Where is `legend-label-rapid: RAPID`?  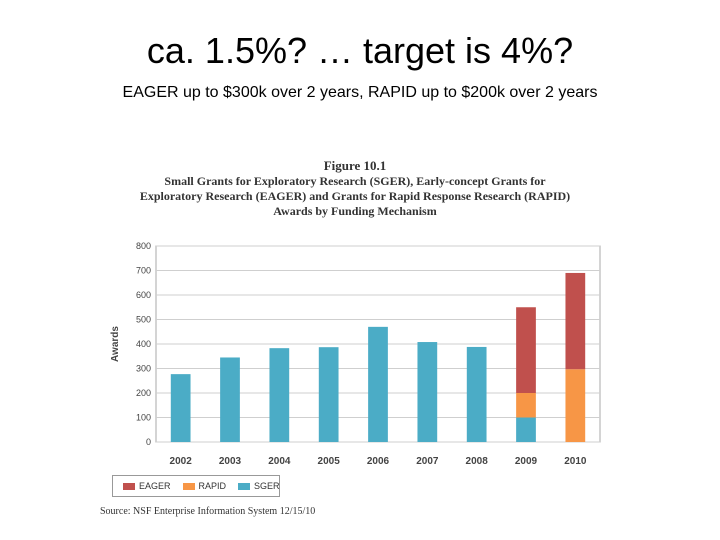
legend-label-rapid: RAPID is located at coordinates (212, 486).